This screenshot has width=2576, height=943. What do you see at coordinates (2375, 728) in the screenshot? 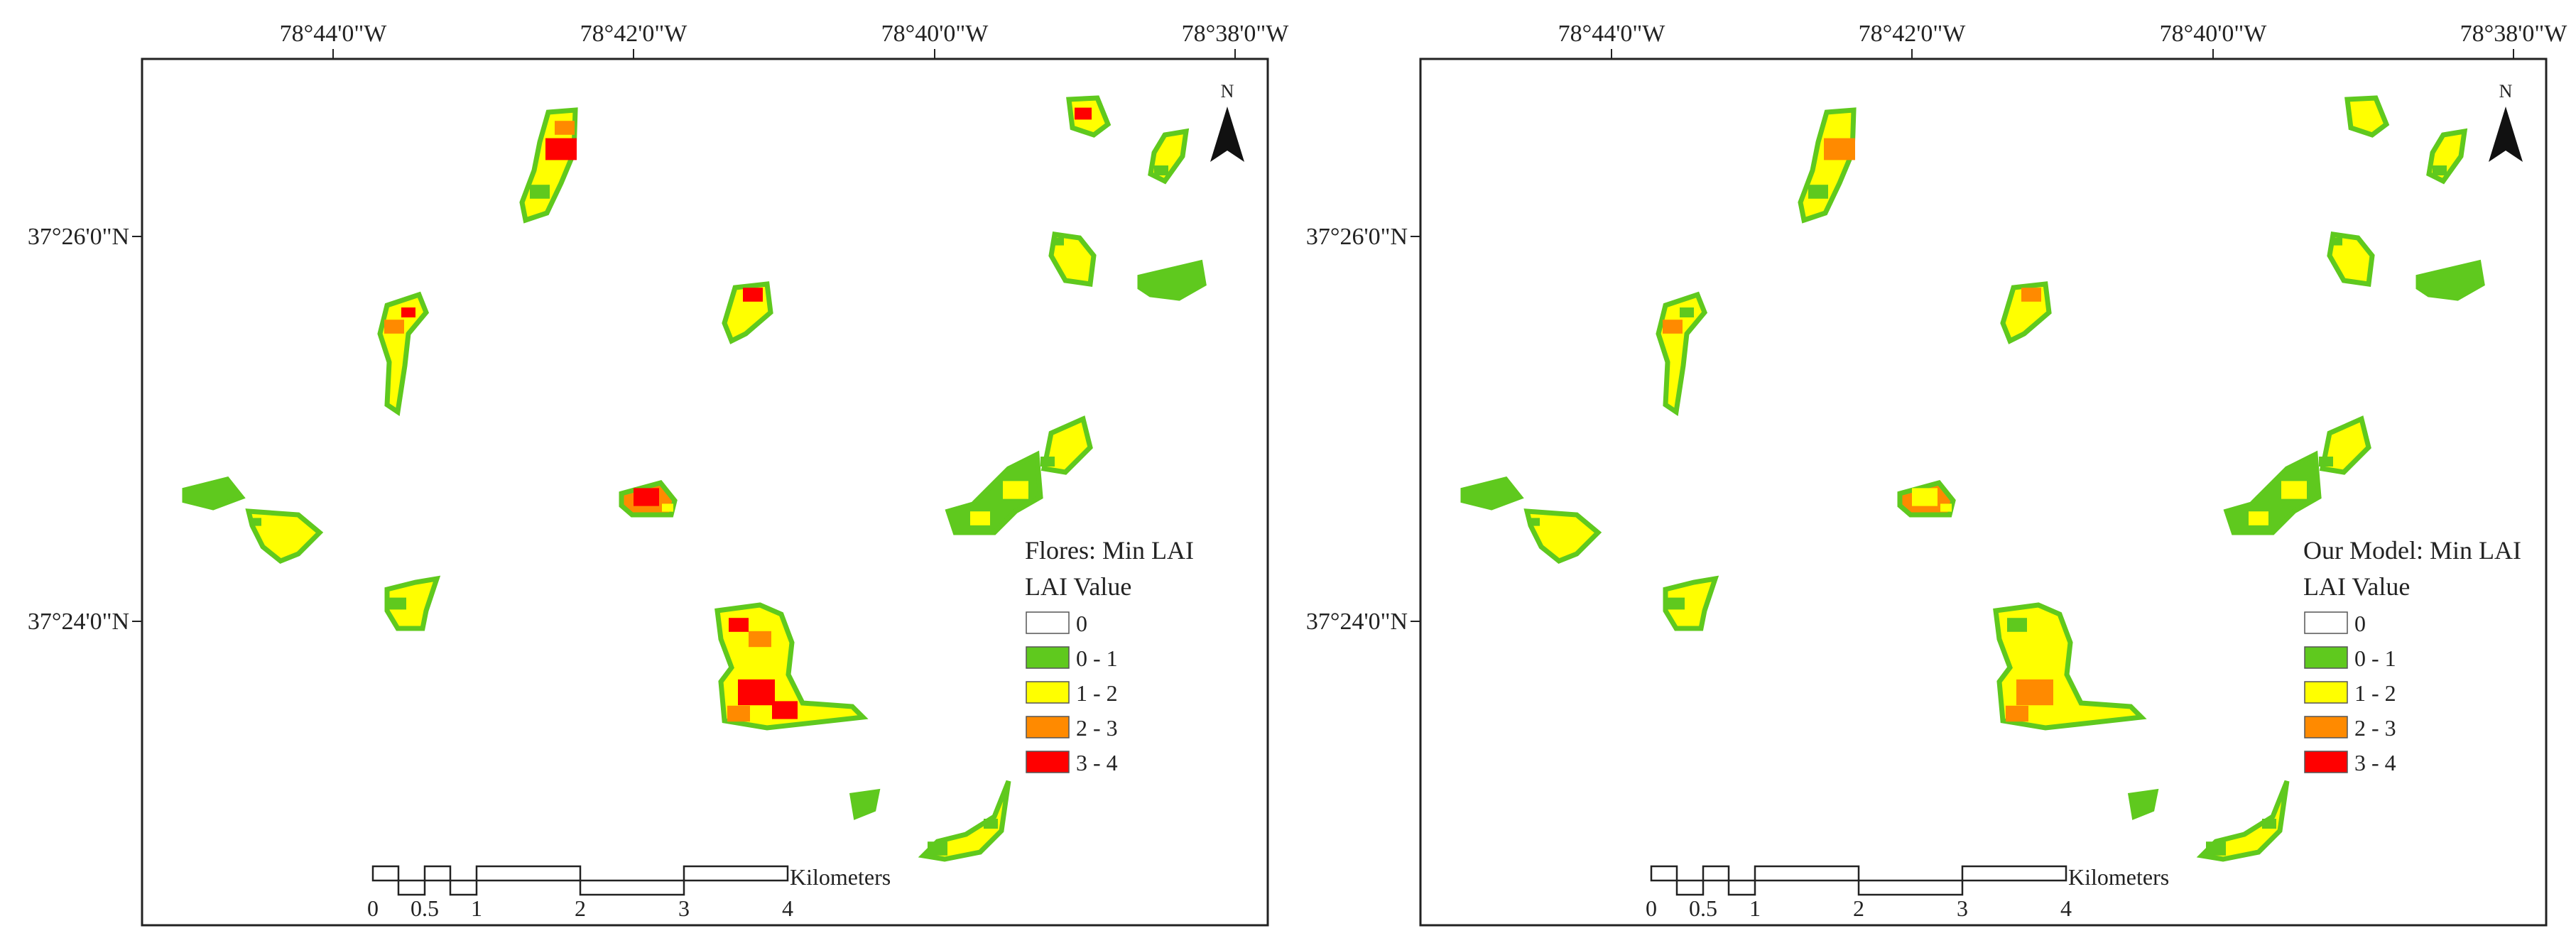
I see `legend-label: 2 - 3` at bounding box center [2375, 728].